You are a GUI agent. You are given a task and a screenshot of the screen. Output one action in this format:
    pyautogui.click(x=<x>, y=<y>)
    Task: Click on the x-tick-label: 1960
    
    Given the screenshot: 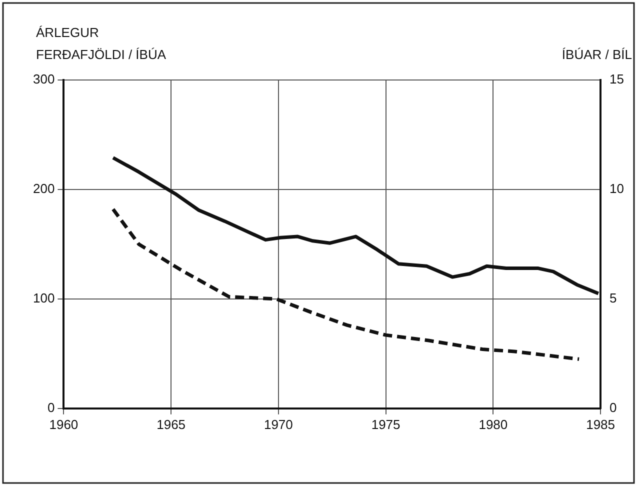 What is the action you would take?
    pyautogui.click(x=63, y=424)
    